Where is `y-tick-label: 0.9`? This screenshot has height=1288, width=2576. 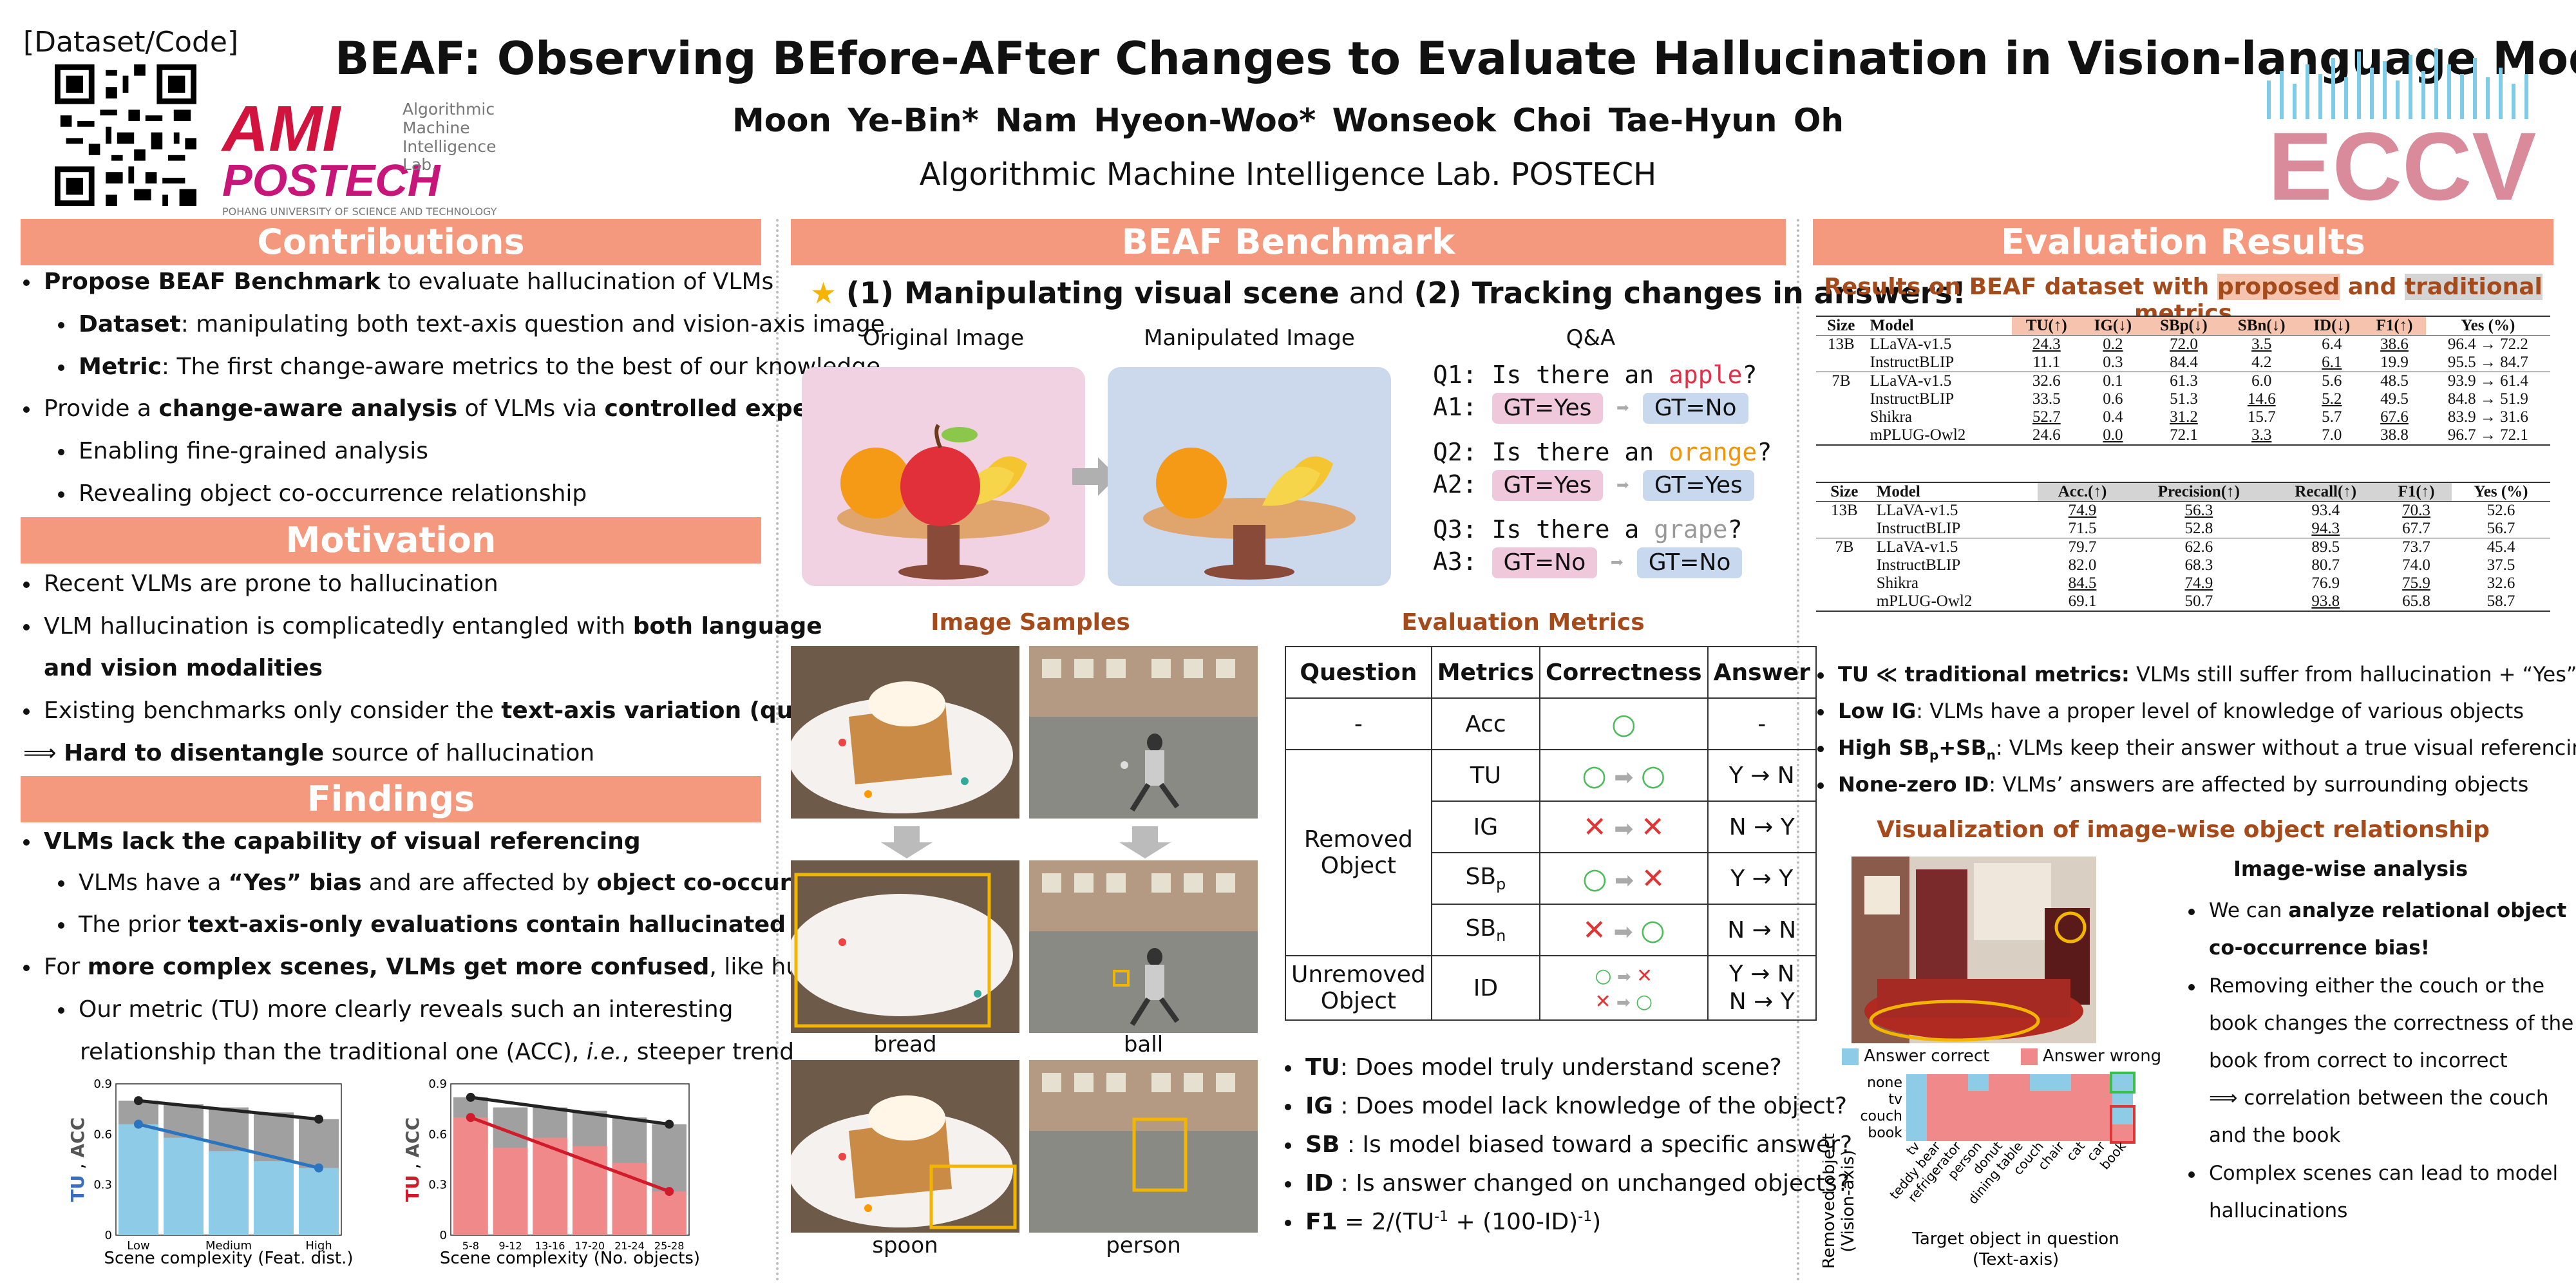
y-tick-label: 0.9 is located at coordinates (103, 1084).